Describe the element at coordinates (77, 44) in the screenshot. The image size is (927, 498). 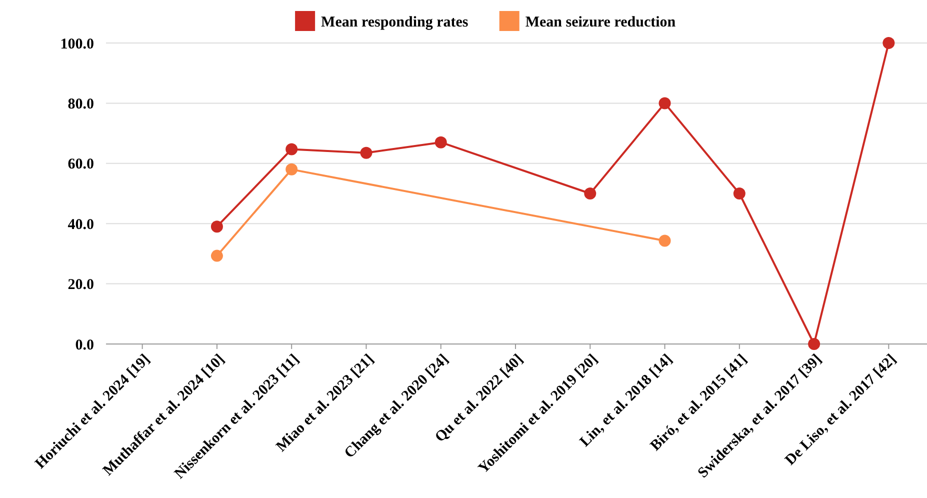
I see `y-tick-label: 100.0` at that location.